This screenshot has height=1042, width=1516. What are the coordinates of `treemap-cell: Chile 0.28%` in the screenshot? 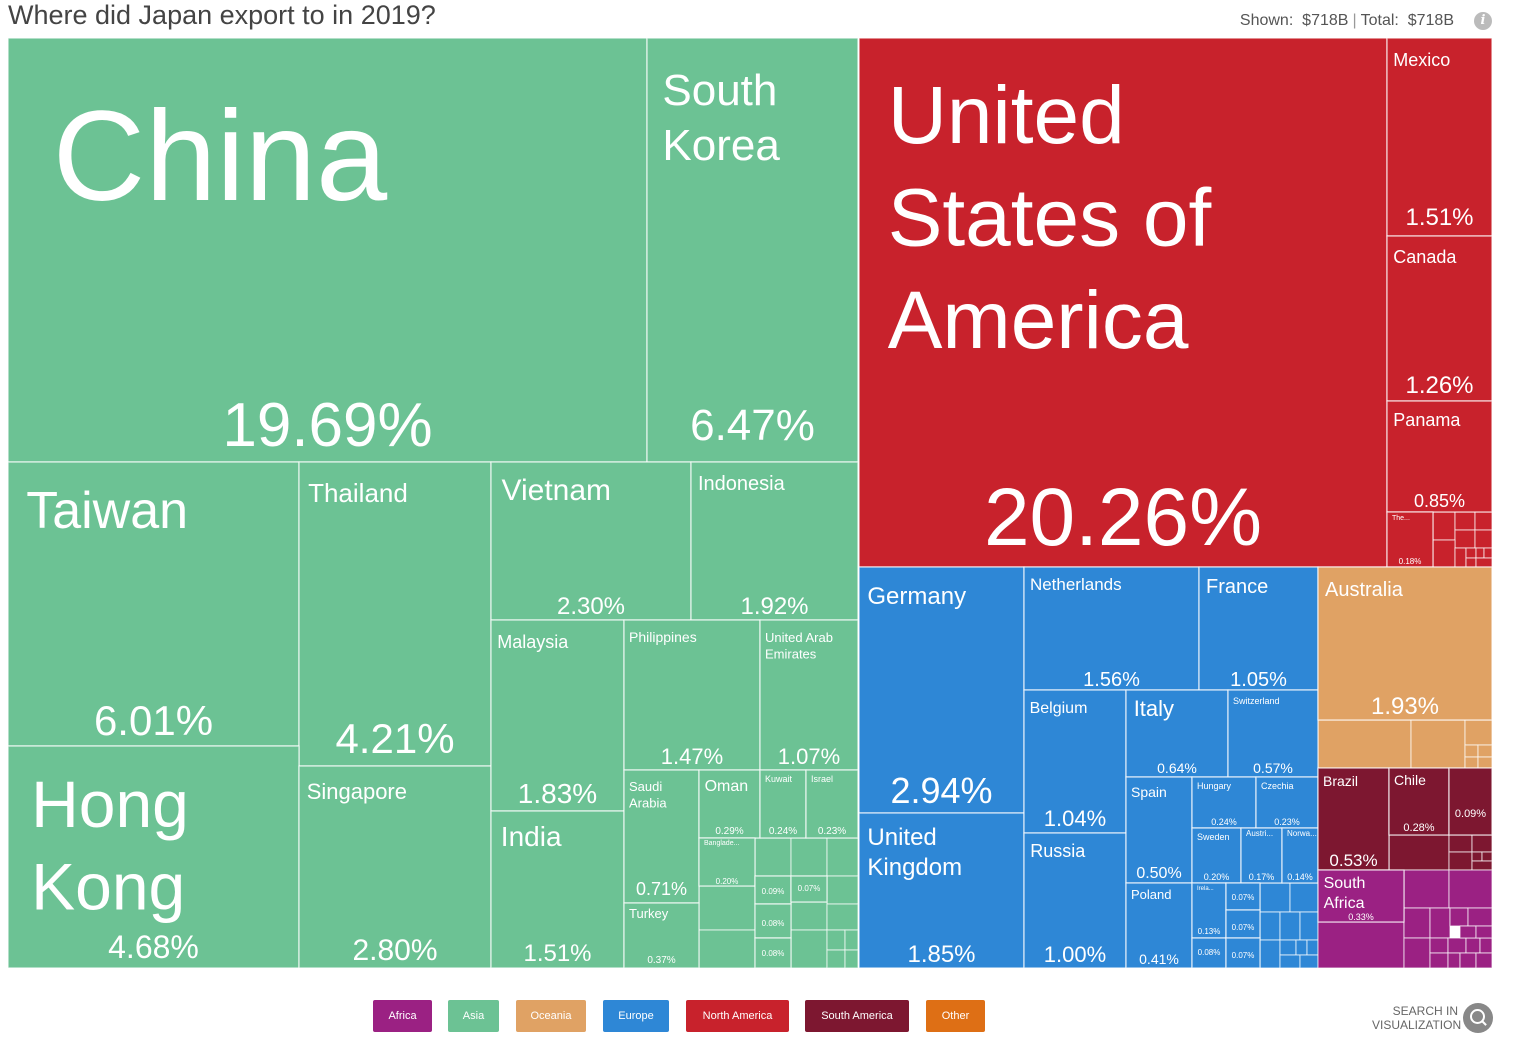 It's located at (1419, 801).